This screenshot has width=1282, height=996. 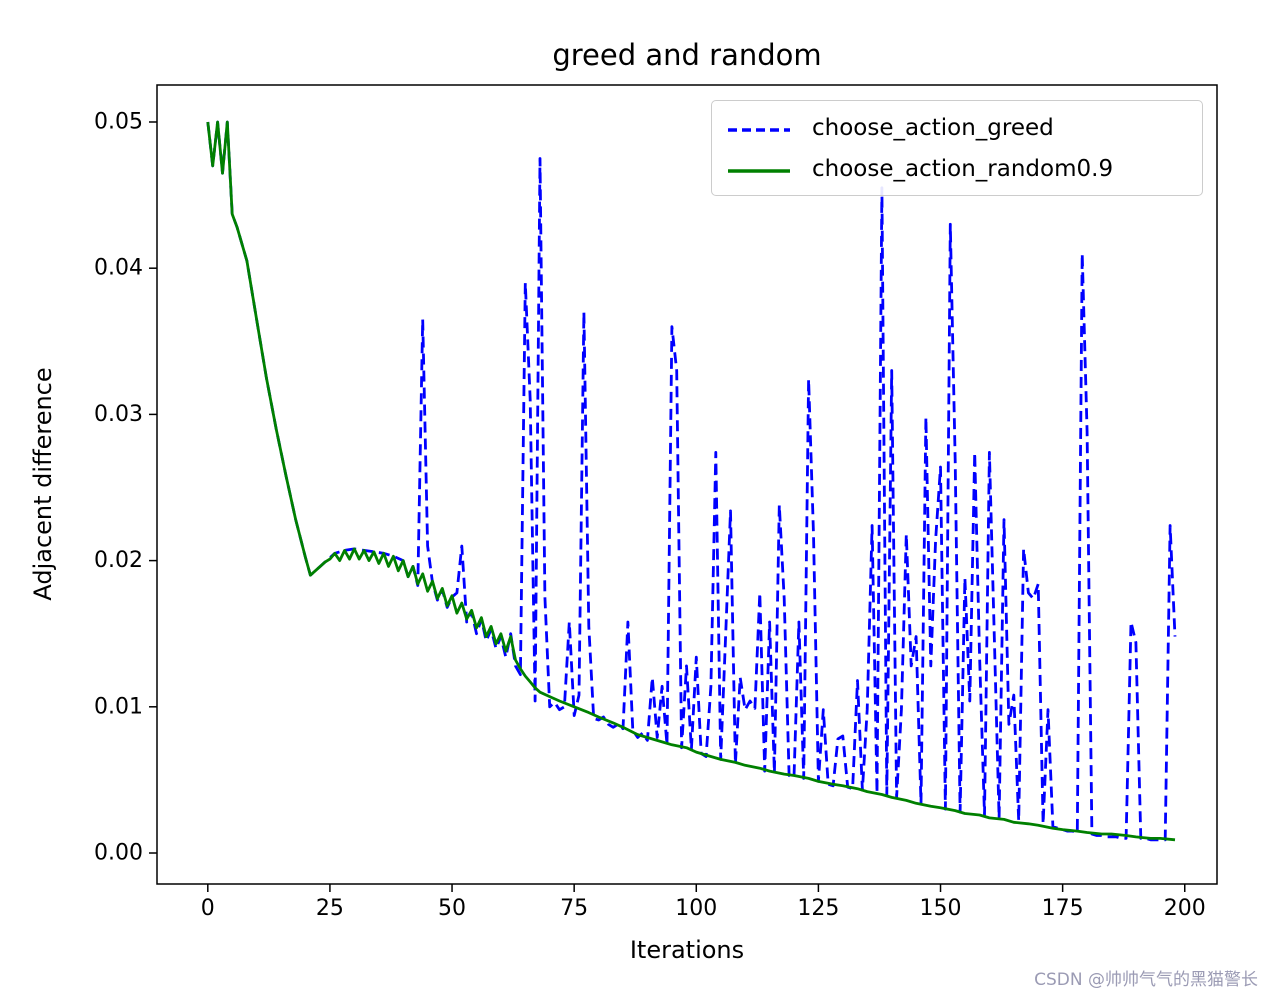 What do you see at coordinates (574, 908) in the screenshot?
I see `x-tick-label: 75` at bounding box center [574, 908].